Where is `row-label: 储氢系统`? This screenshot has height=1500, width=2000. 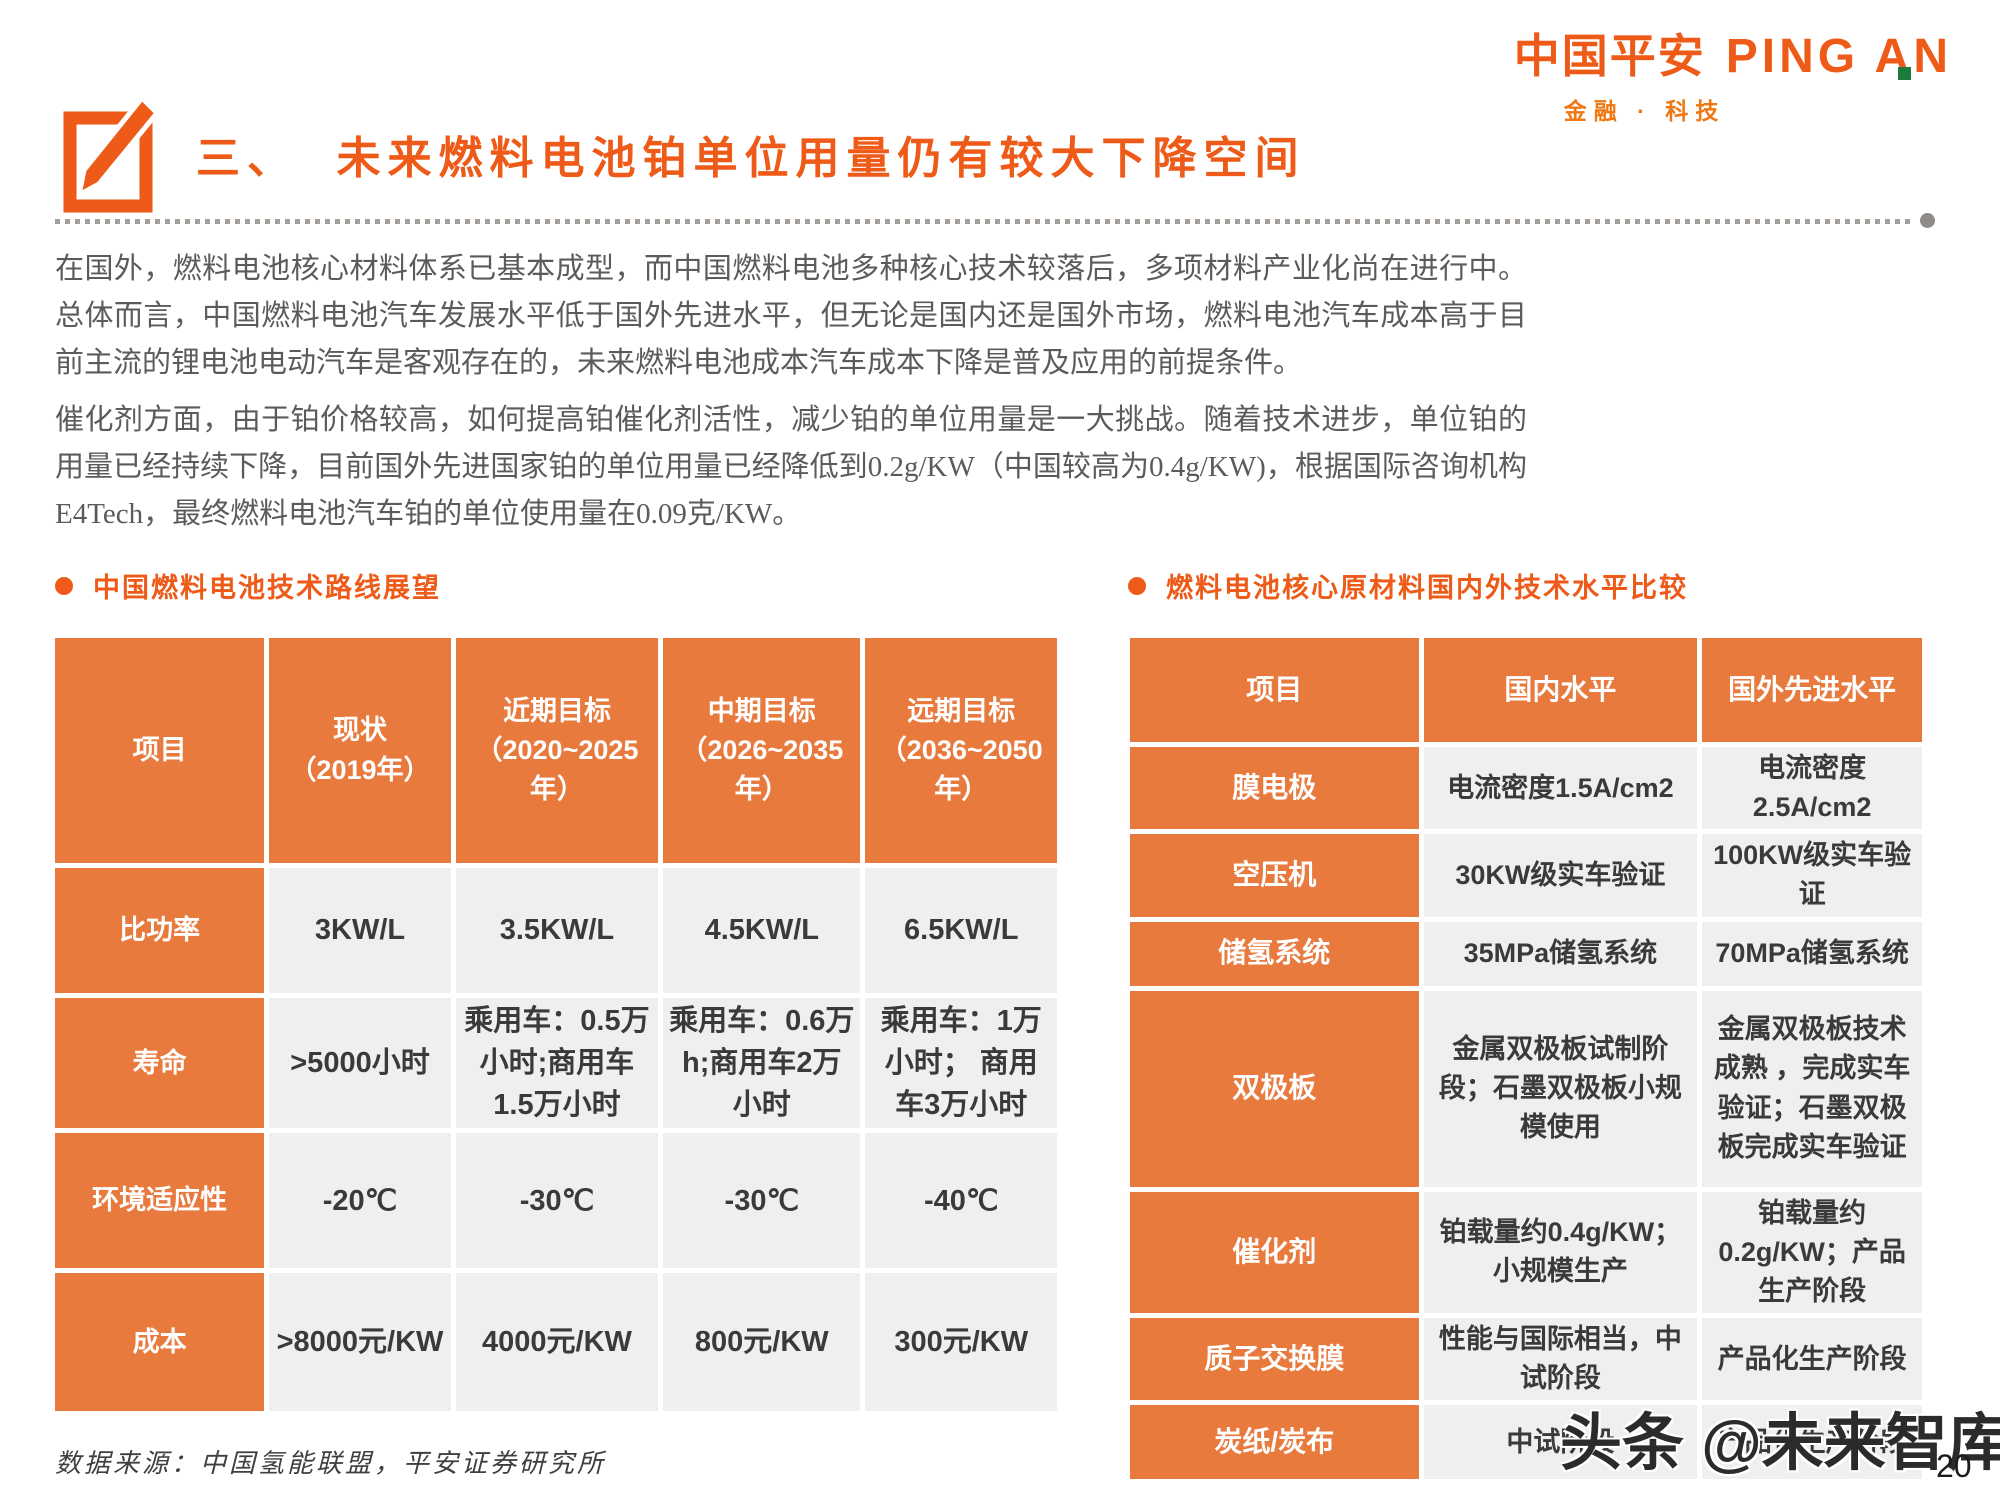 row-label: 储氢系统 is located at coordinates (1274, 953).